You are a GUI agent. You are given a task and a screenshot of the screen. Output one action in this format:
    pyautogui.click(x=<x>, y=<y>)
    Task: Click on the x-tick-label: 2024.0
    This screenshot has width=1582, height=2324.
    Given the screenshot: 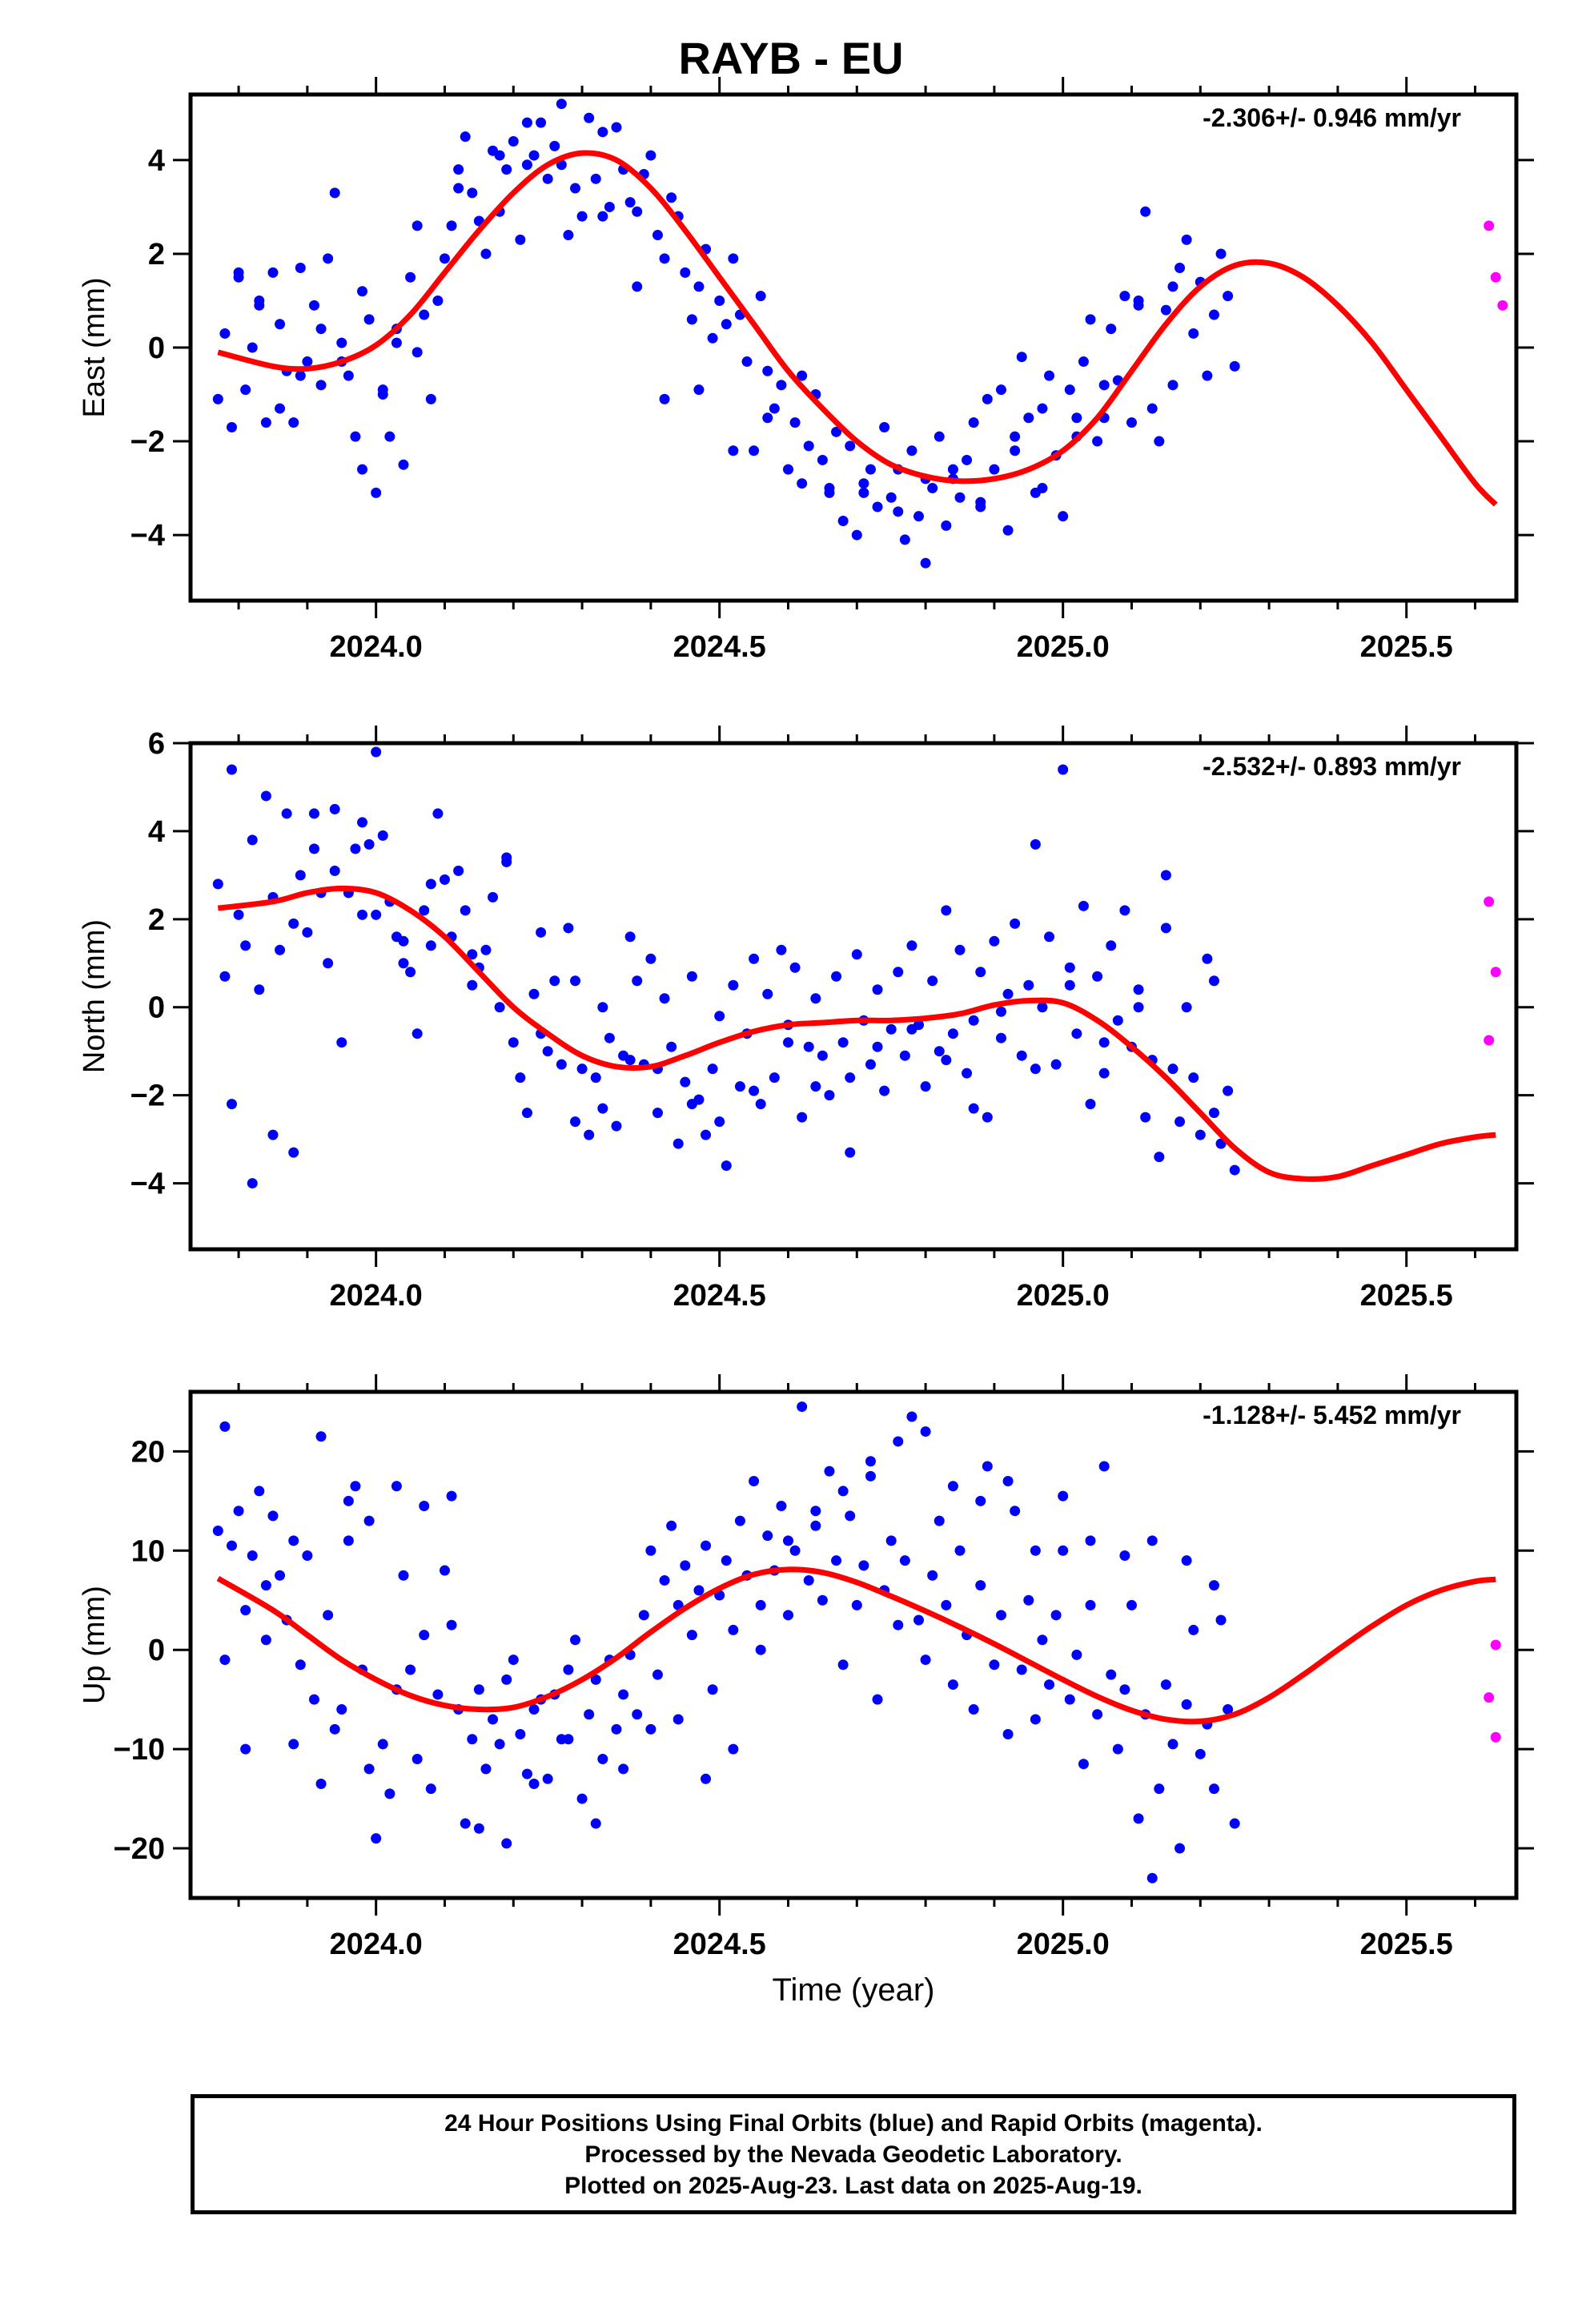 What is the action you would take?
    pyautogui.click(x=376, y=647)
    